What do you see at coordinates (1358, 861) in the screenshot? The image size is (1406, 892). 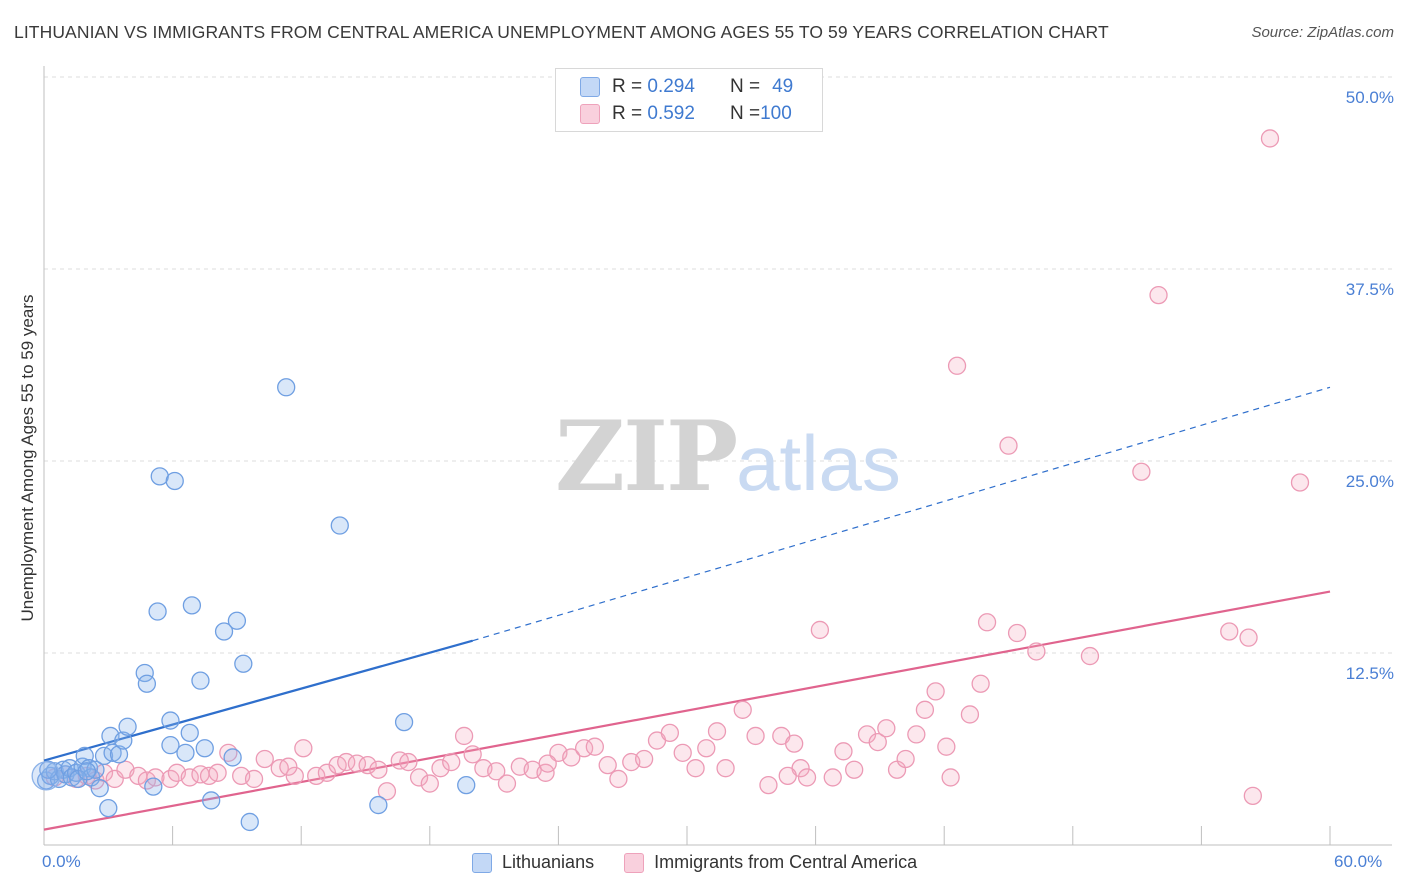 I see `x-tick-label-max: 60.0%` at bounding box center [1358, 861].